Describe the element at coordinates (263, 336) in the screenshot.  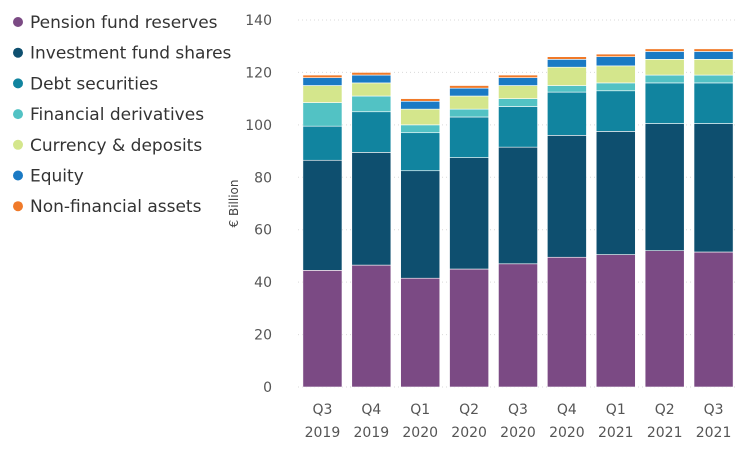
I see `y-tick-label-1: 20` at that location.